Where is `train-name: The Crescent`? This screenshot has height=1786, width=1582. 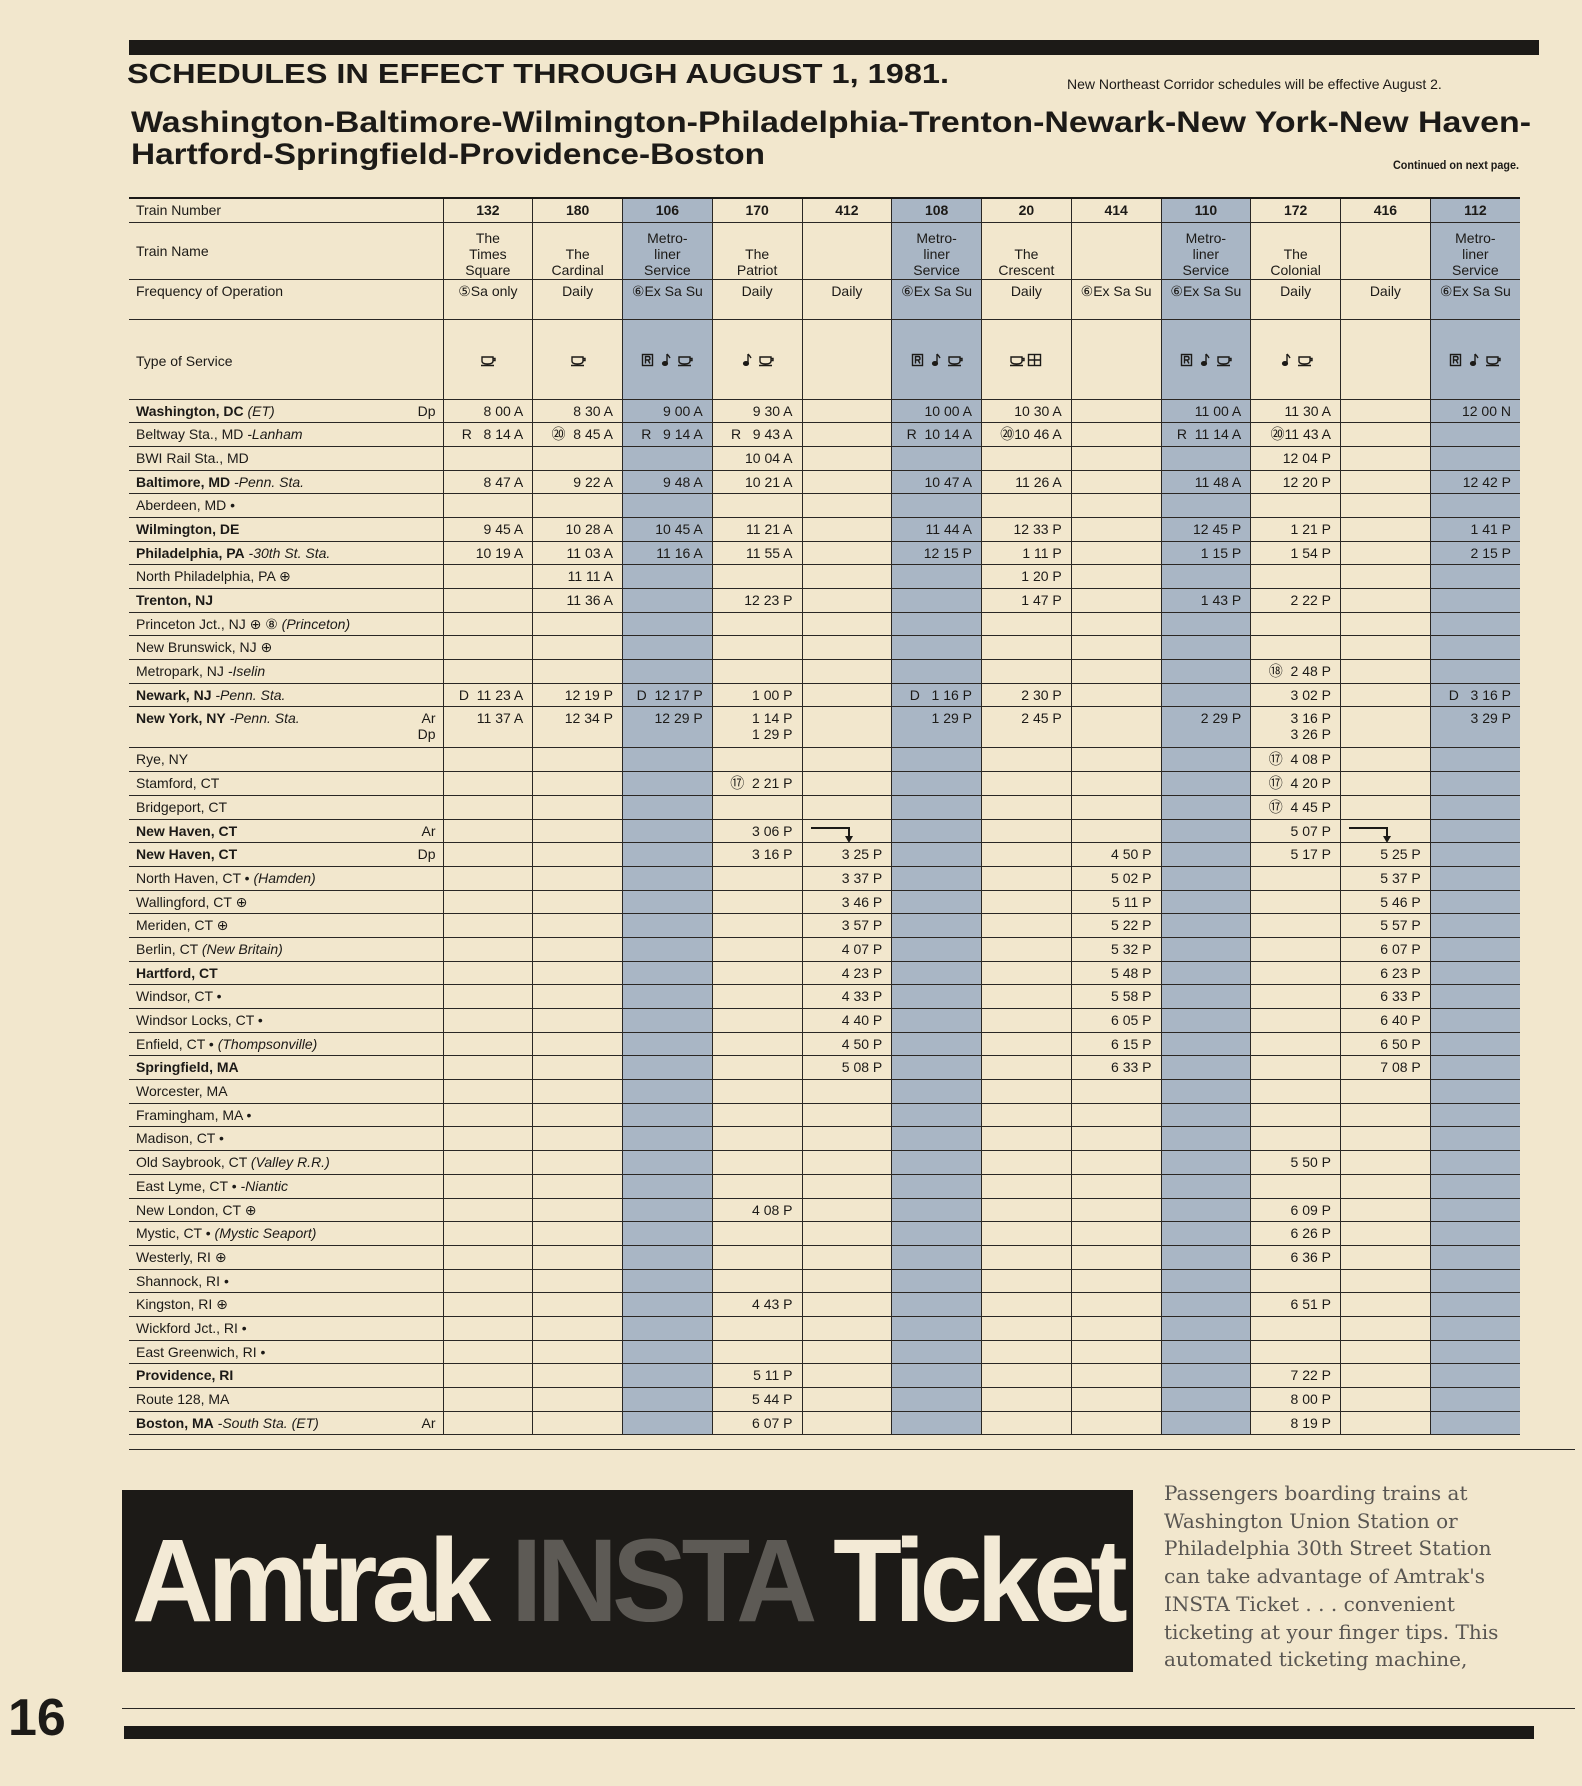 train-name: The Crescent is located at coordinates (1026, 251).